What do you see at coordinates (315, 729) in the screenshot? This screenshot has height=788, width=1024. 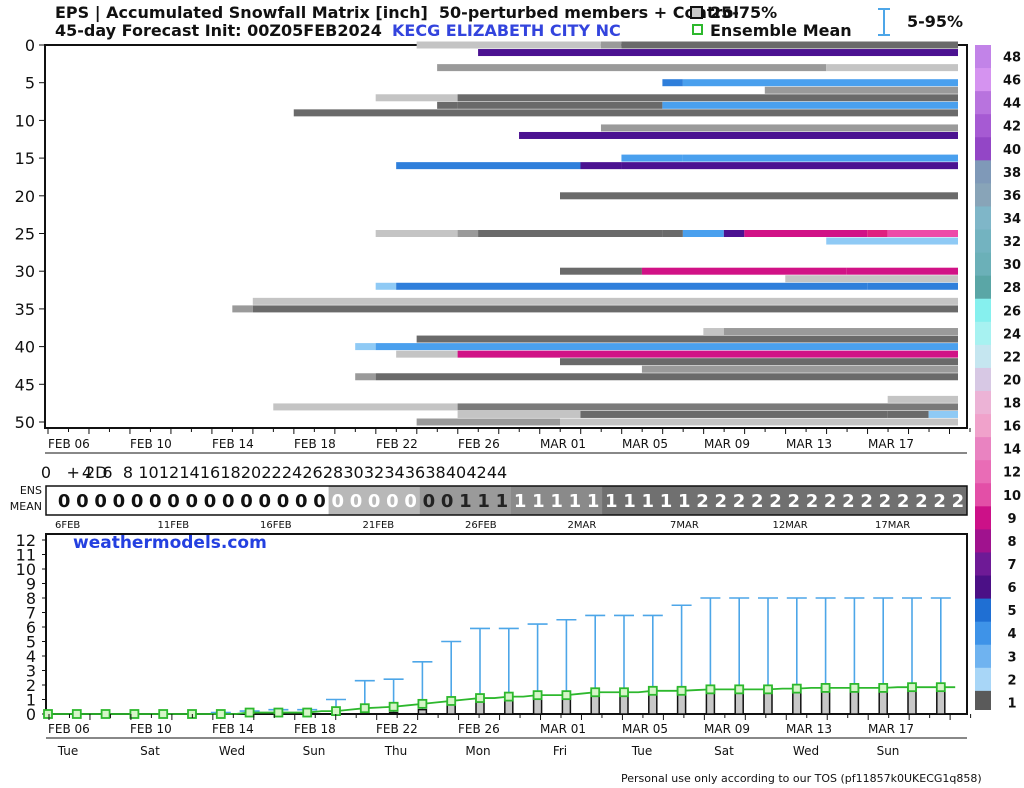 I see `dist-x-label: FEB 18` at bounding box center [315, 729].